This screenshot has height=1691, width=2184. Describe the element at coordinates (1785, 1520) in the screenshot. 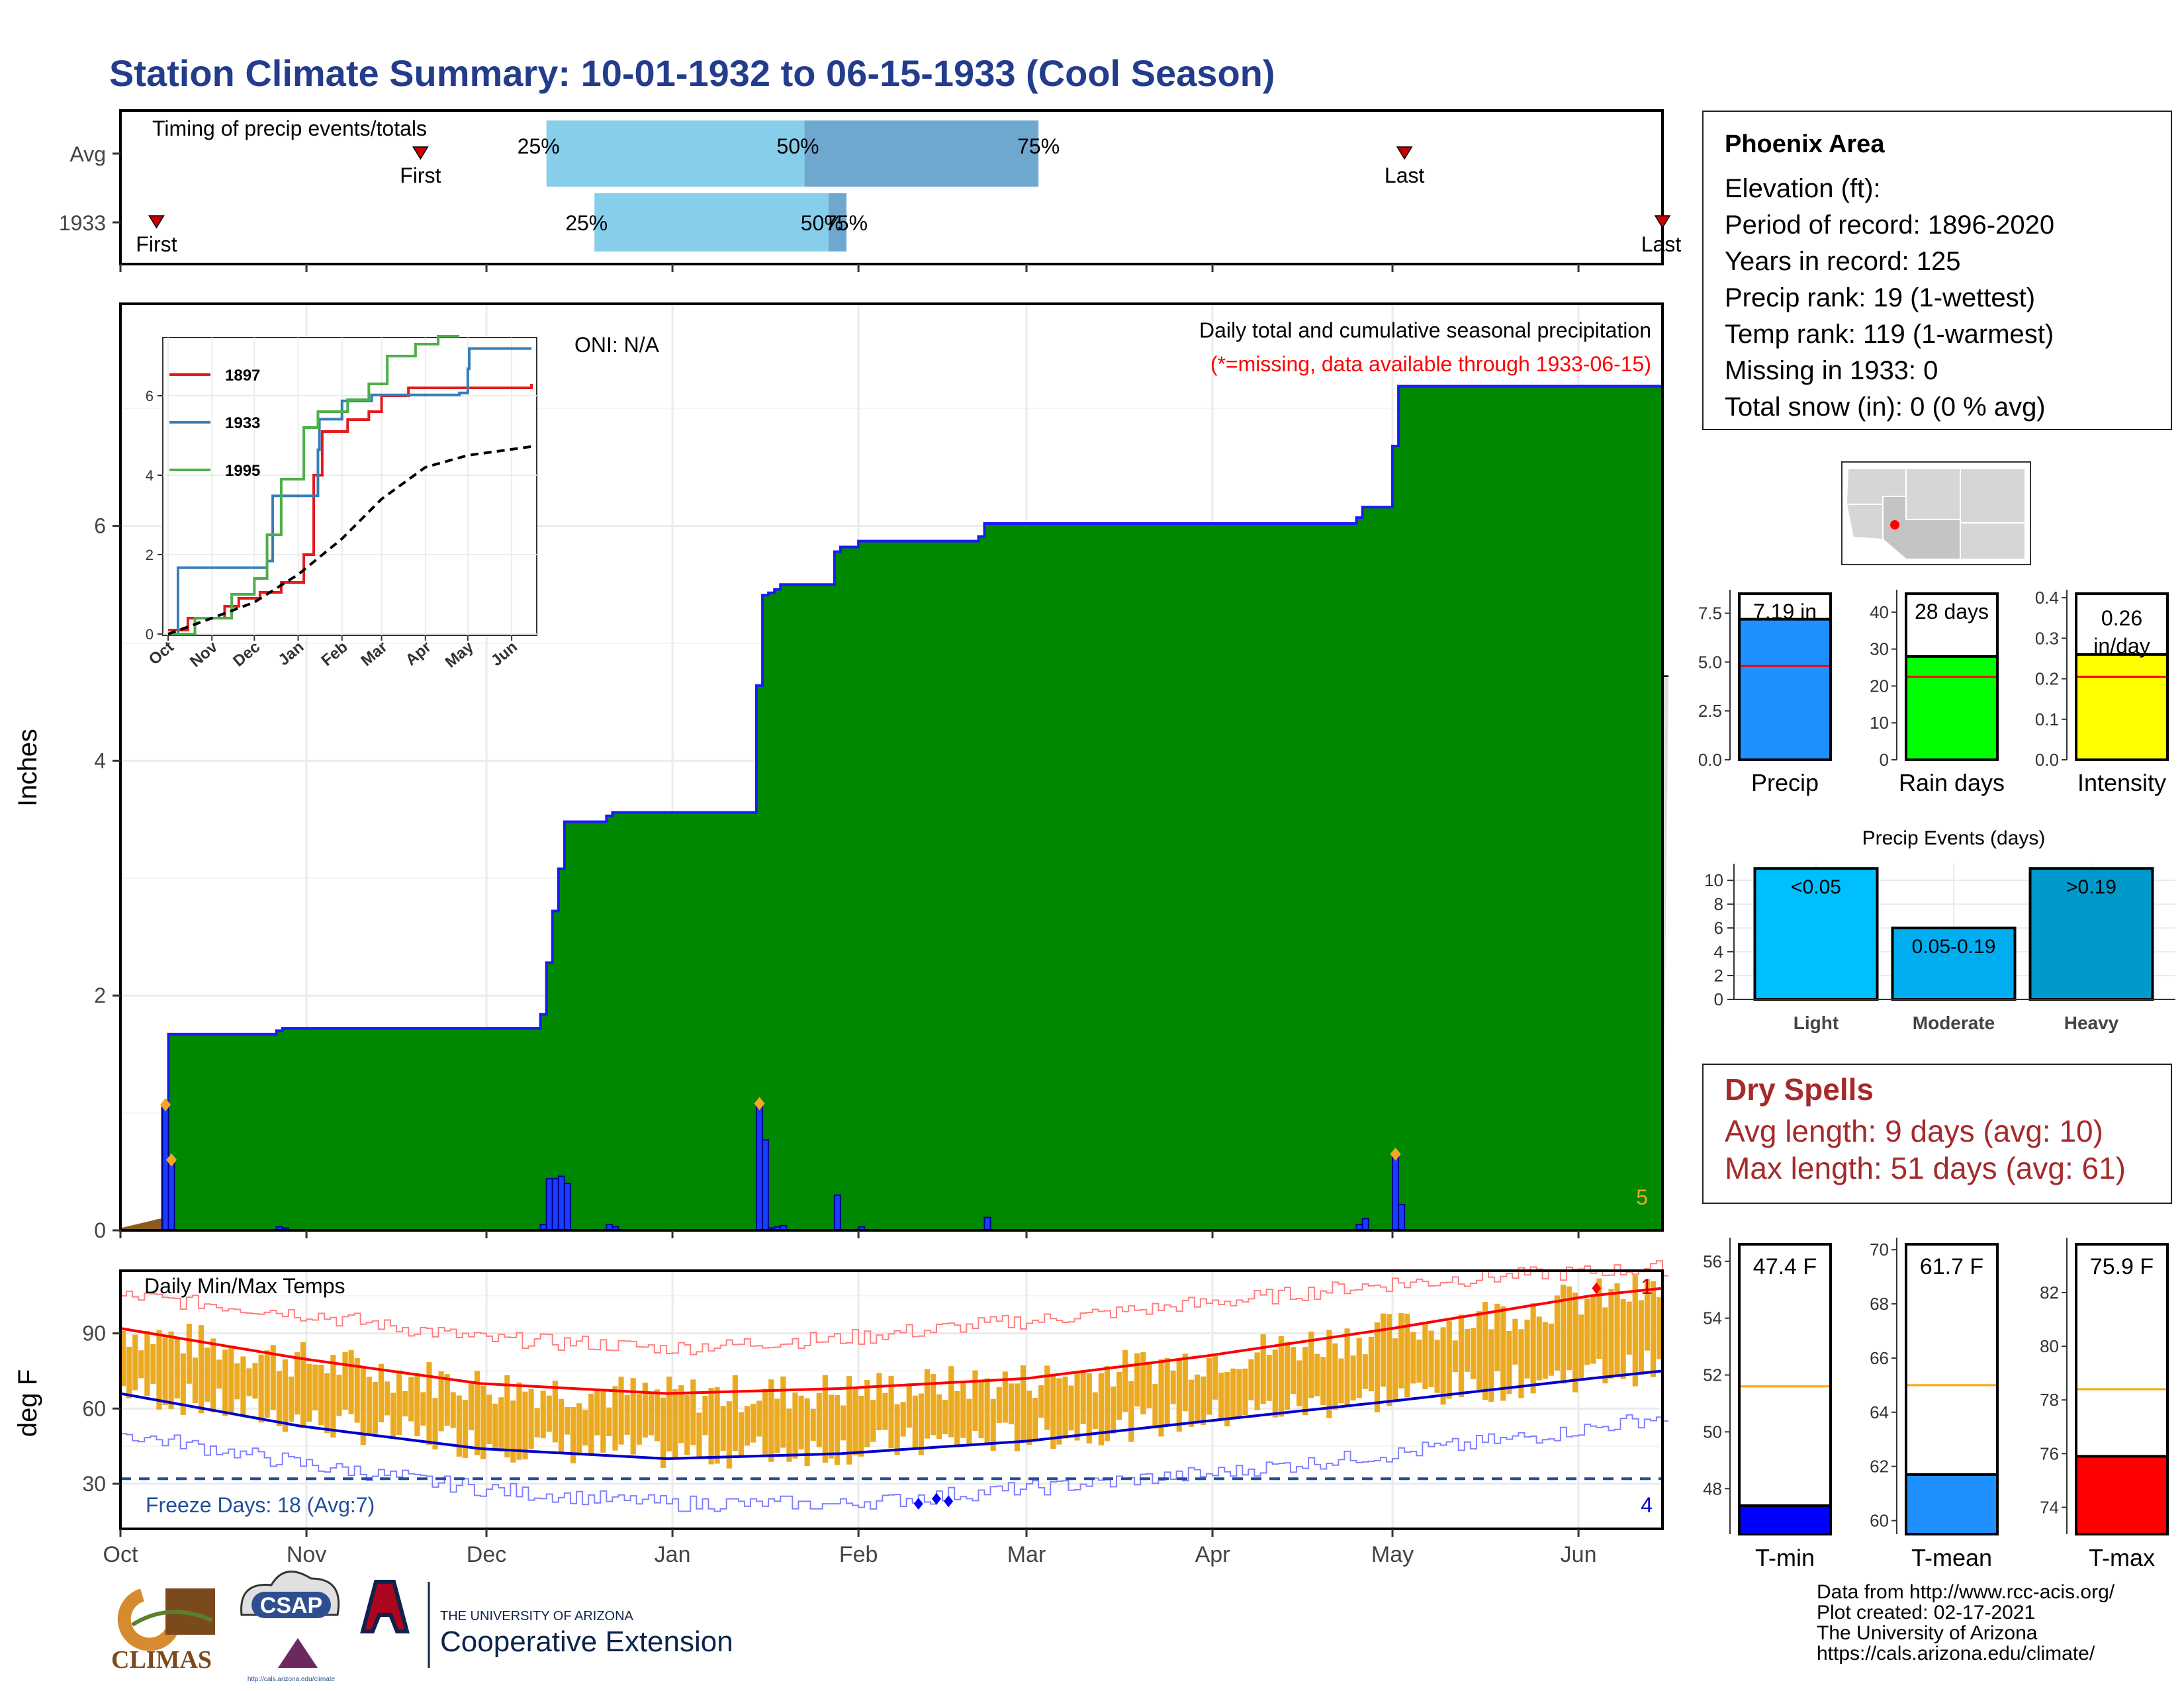

I see `temp-summary-bar` at that location.